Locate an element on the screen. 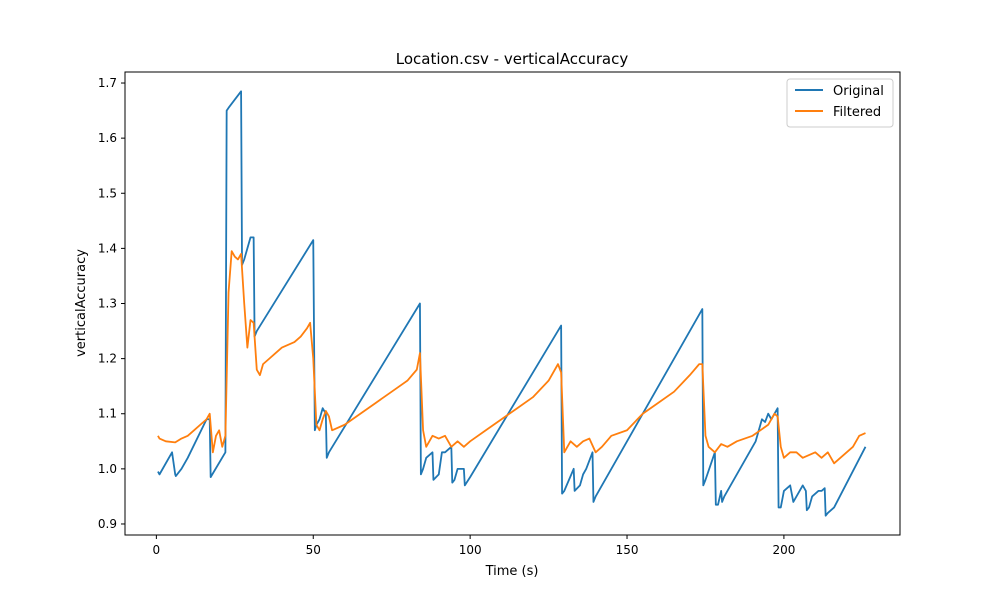 Image resolution: width=1000 pixels, height=600 pixels. x-tick-label: 100 is located at coordinates (470, 550).